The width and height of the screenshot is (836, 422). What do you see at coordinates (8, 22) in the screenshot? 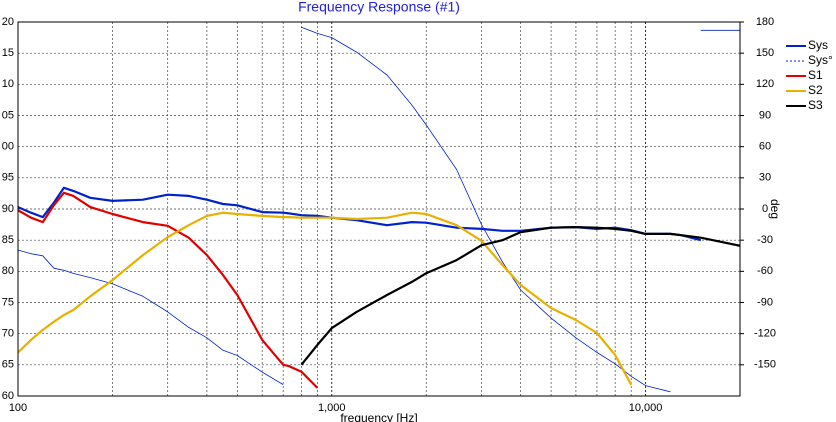
I see `y-tick-label: 20` at bounding box center [8, 22].